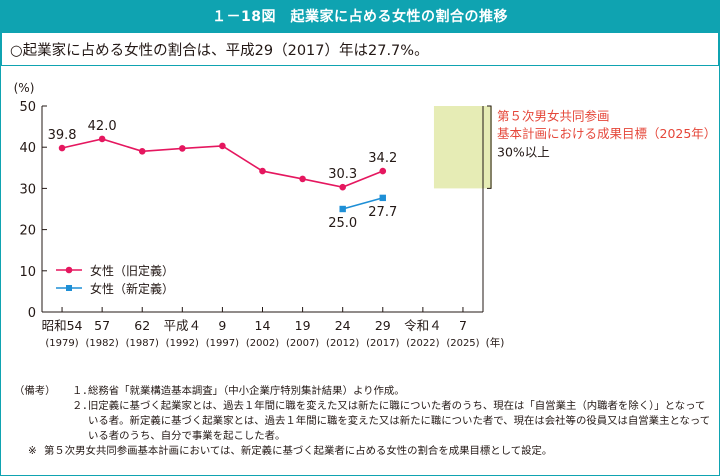  I want to click on data-label: 42.0, so click(102, 126).